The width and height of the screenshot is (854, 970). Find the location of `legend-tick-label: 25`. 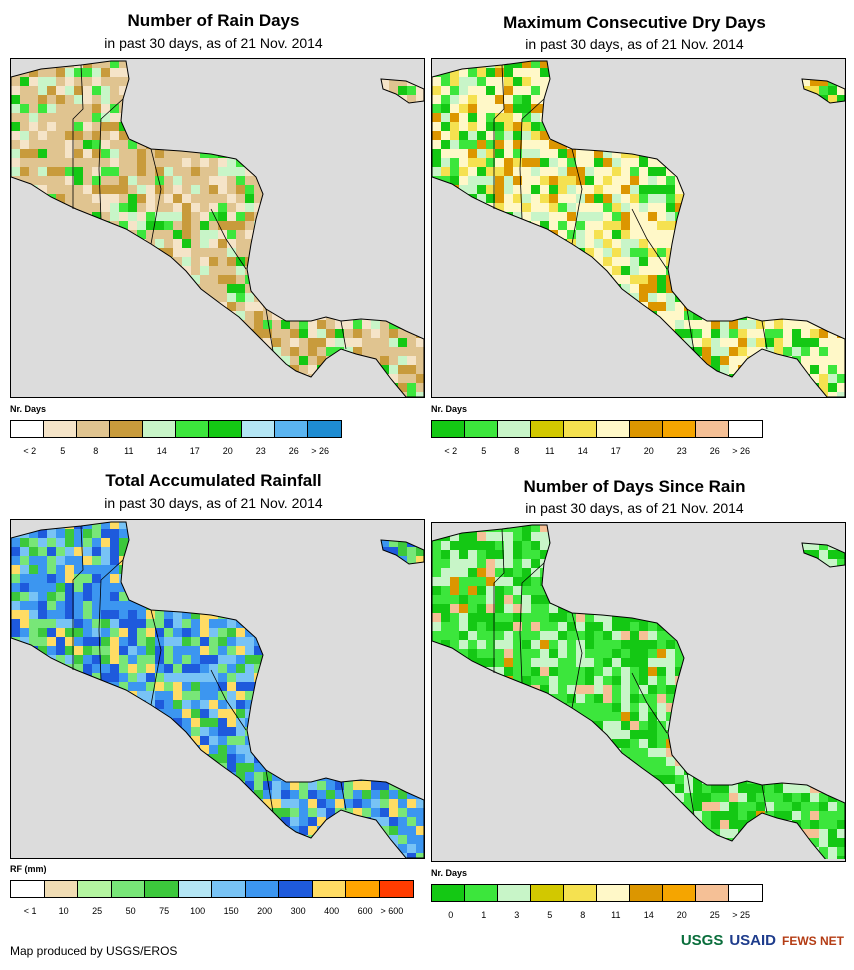

legend-tick-label: 25 is located at coordinates (714, 915).